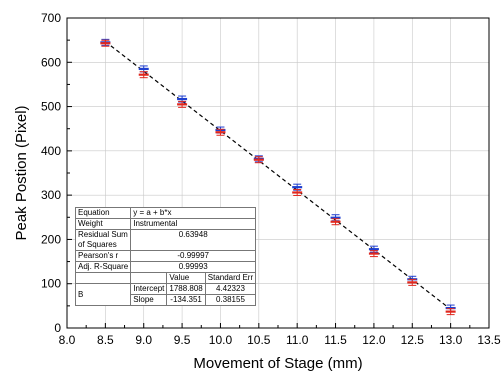 The image size is (502, 375). I want to click on weight-value: Instrumental, so click(193, 224).